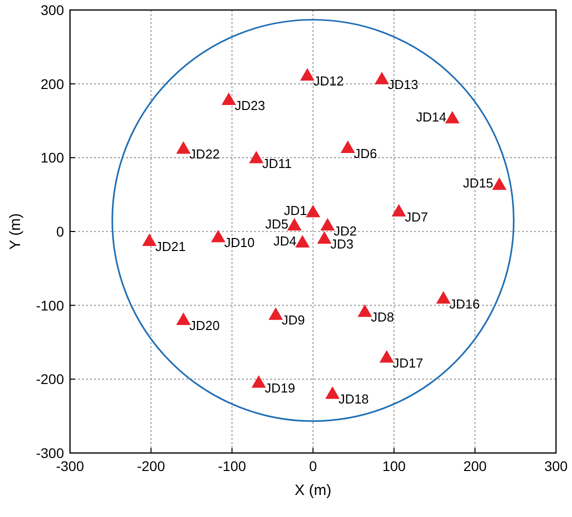 This screenshot has height=517, width=572. Describe the element at coordinates (52, 10) in the screenshot. I see `y-tick-label: 300` at that location.